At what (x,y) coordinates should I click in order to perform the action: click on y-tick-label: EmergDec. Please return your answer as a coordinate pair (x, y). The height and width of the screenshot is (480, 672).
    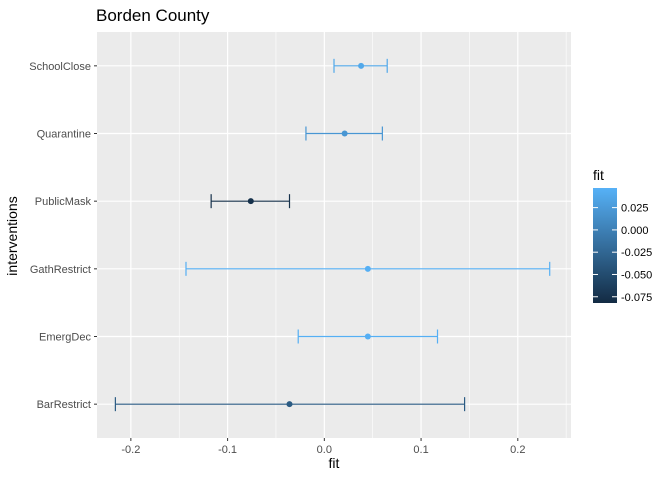
    Looking at the image, I should click on (65, 338).